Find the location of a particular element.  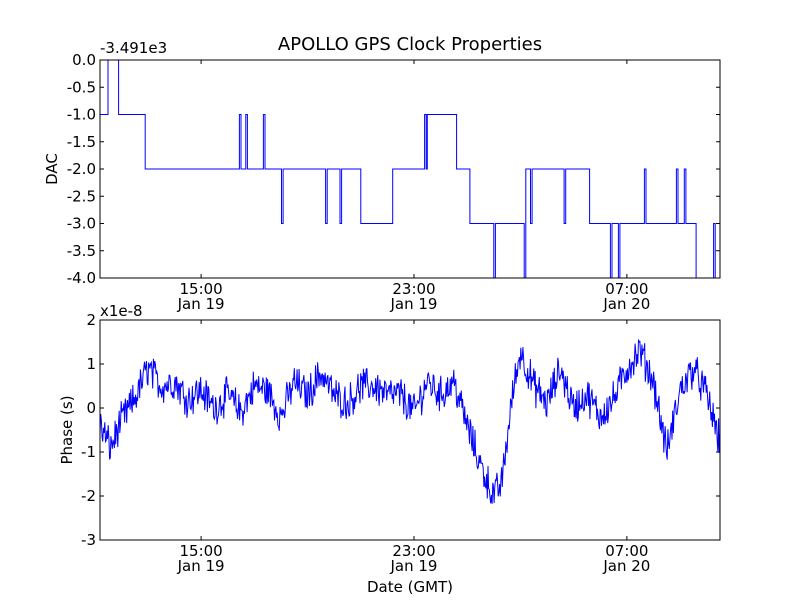

dac-y-tick-label: -2.0 is located at coordinates (81, 169).